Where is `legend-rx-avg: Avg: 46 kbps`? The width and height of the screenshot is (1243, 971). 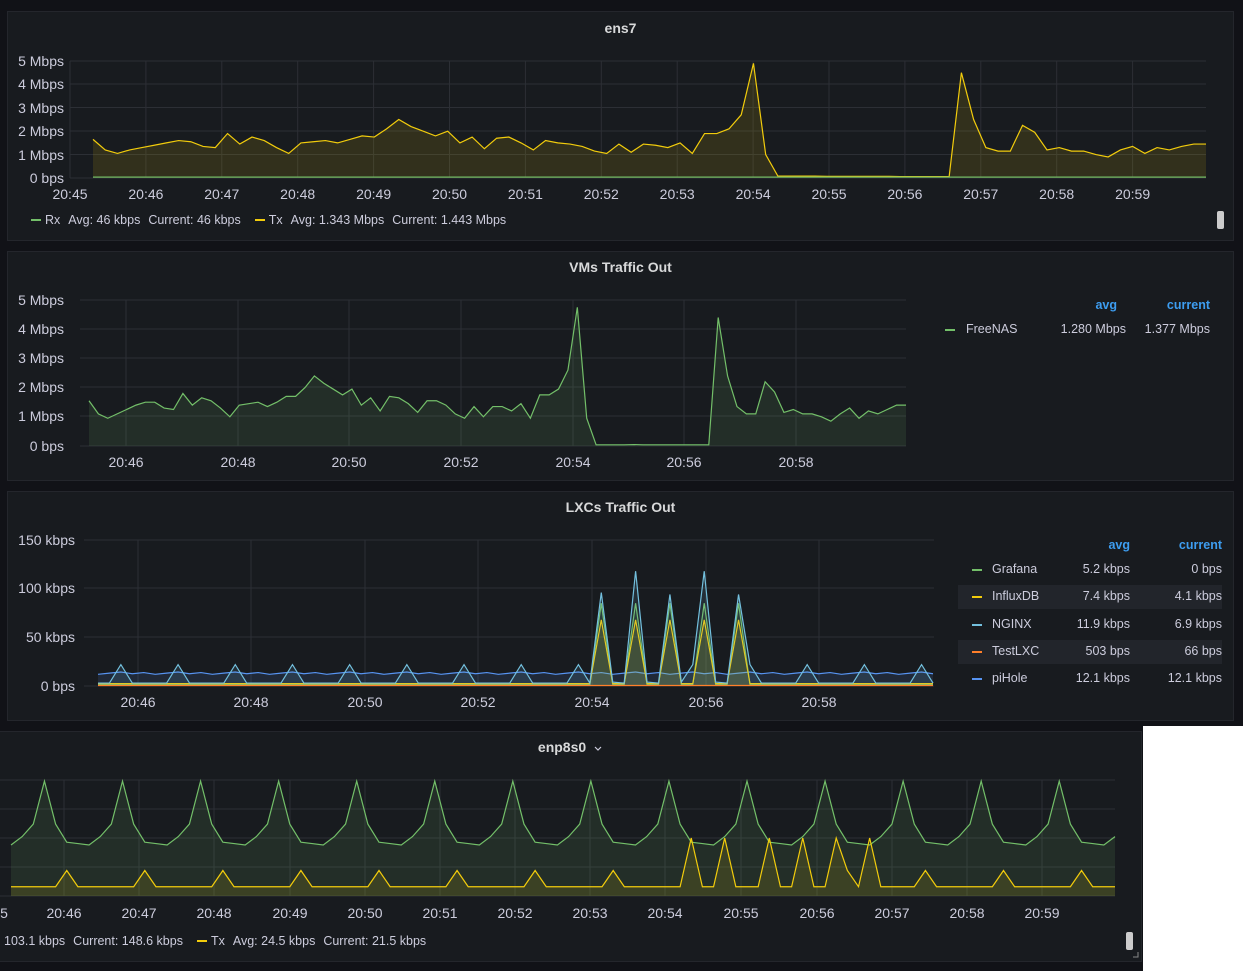 legend-rx-avg: Avg: 46 kbps is located at coordinates (104, 220).